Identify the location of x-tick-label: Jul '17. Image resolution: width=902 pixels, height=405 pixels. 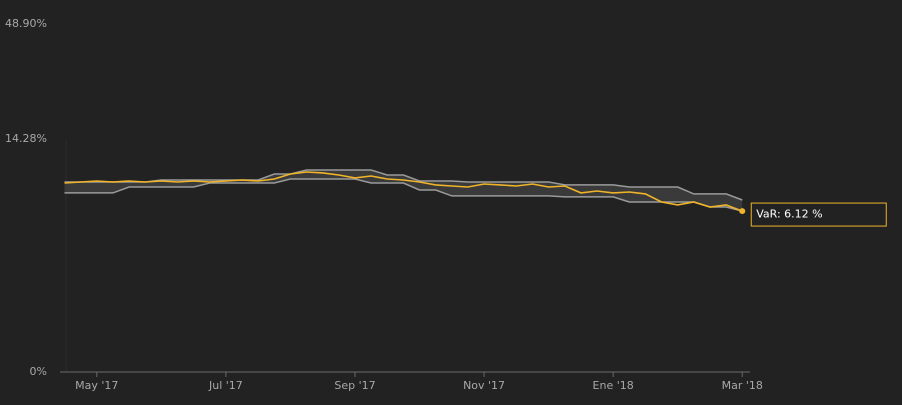
(225, 385).